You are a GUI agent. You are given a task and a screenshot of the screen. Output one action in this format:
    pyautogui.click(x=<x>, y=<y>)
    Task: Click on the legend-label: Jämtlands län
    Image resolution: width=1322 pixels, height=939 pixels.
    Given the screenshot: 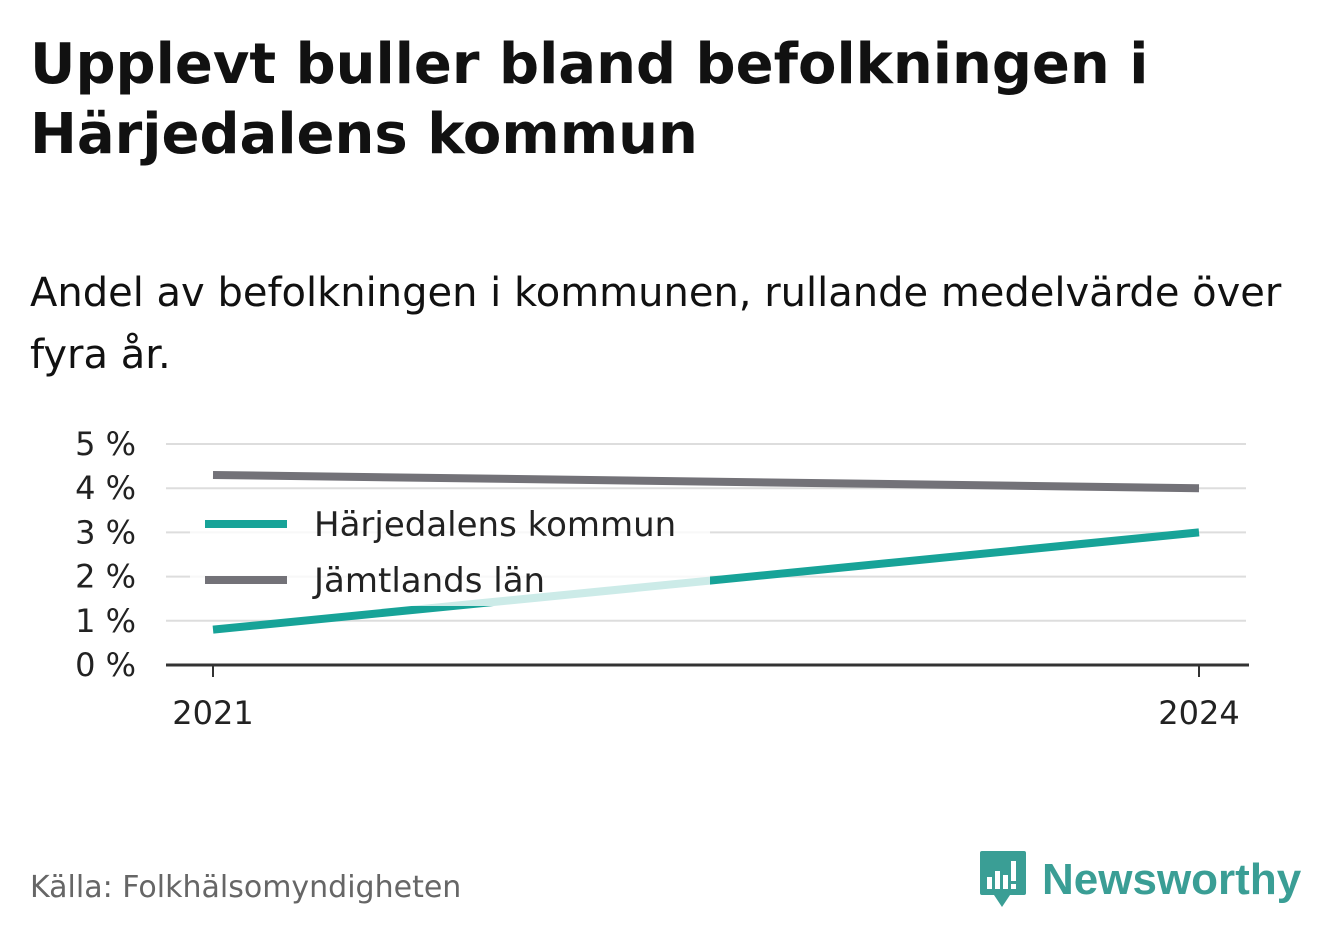 What is the action you would take?
    pyautogui.click(x=428, y=581)
    